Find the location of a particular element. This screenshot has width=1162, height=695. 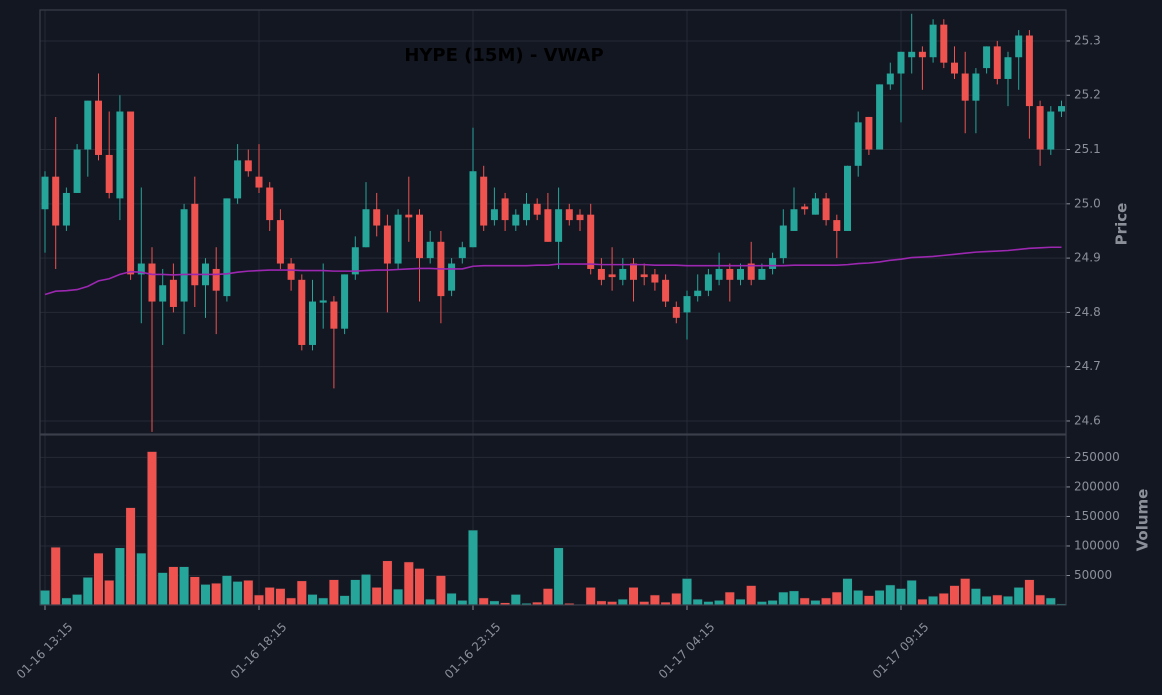

y-tick-label: 200000 is located at coordinates (1097, 486).